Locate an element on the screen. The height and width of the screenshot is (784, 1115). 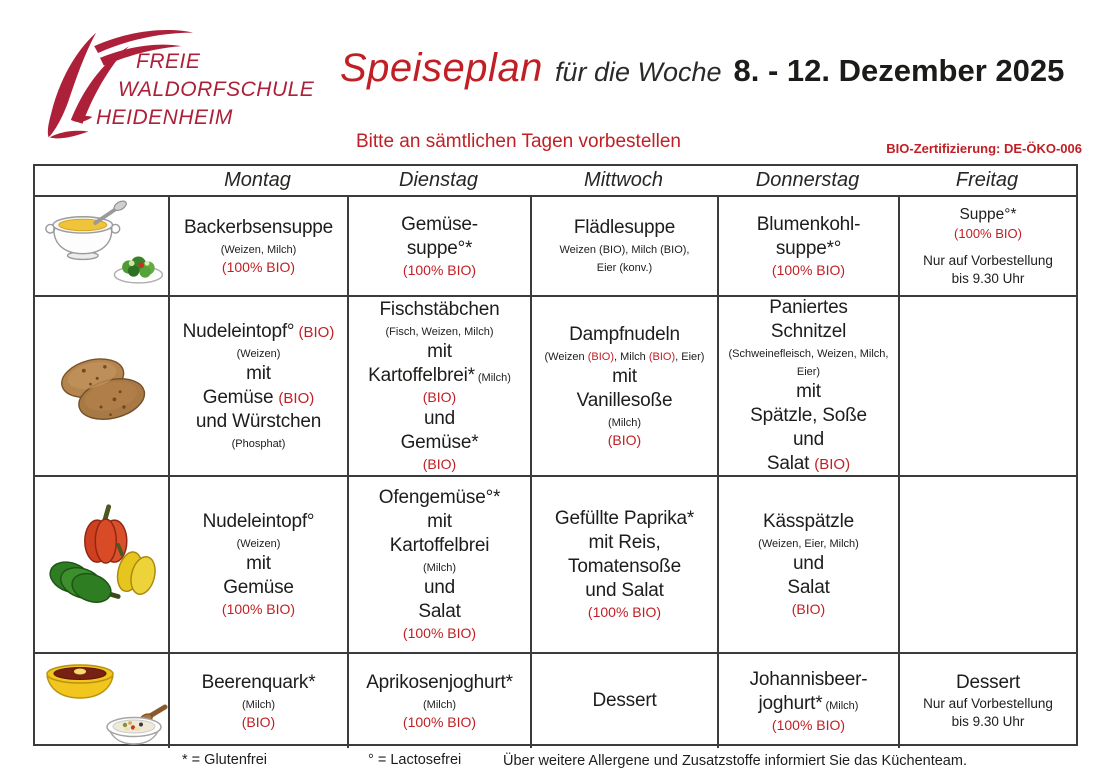
day-header-mittwoch: Mittwoch is located at coordinates (623, 180).